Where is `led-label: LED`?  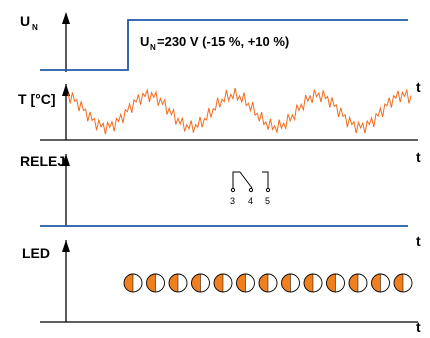
led-label: LED is located at coordinates (36, 253).